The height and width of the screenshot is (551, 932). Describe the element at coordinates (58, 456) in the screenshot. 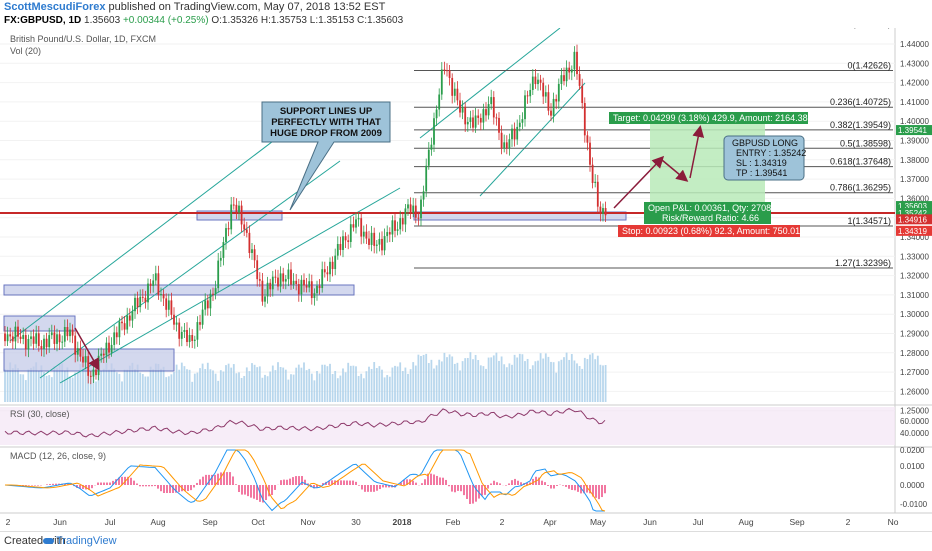

I see `macd-legend: MACD (12, 26, close, 9)` at that location.